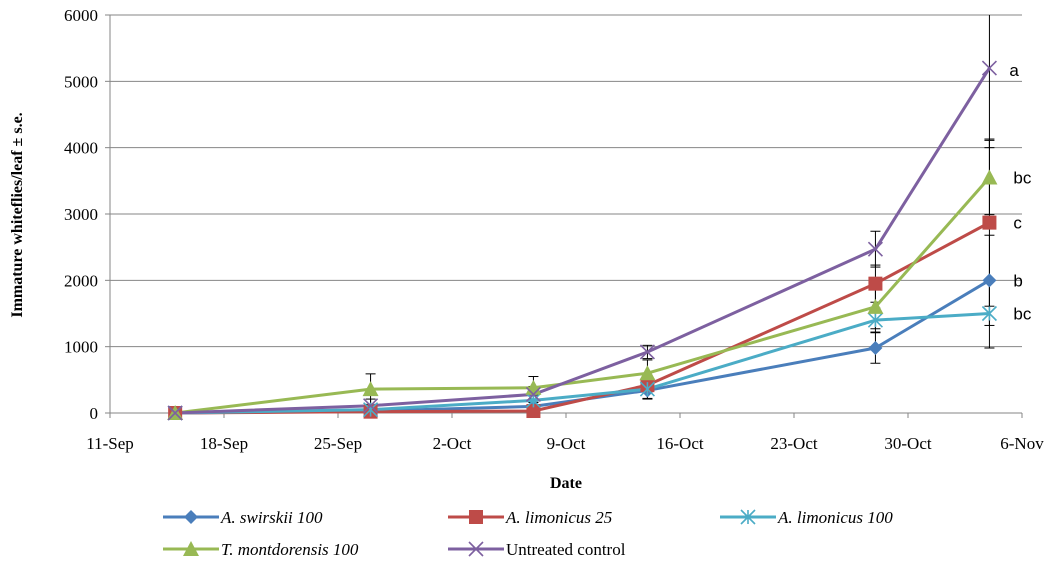  I want to click on legend-item: A. limonicus 25, so click(530, 517).